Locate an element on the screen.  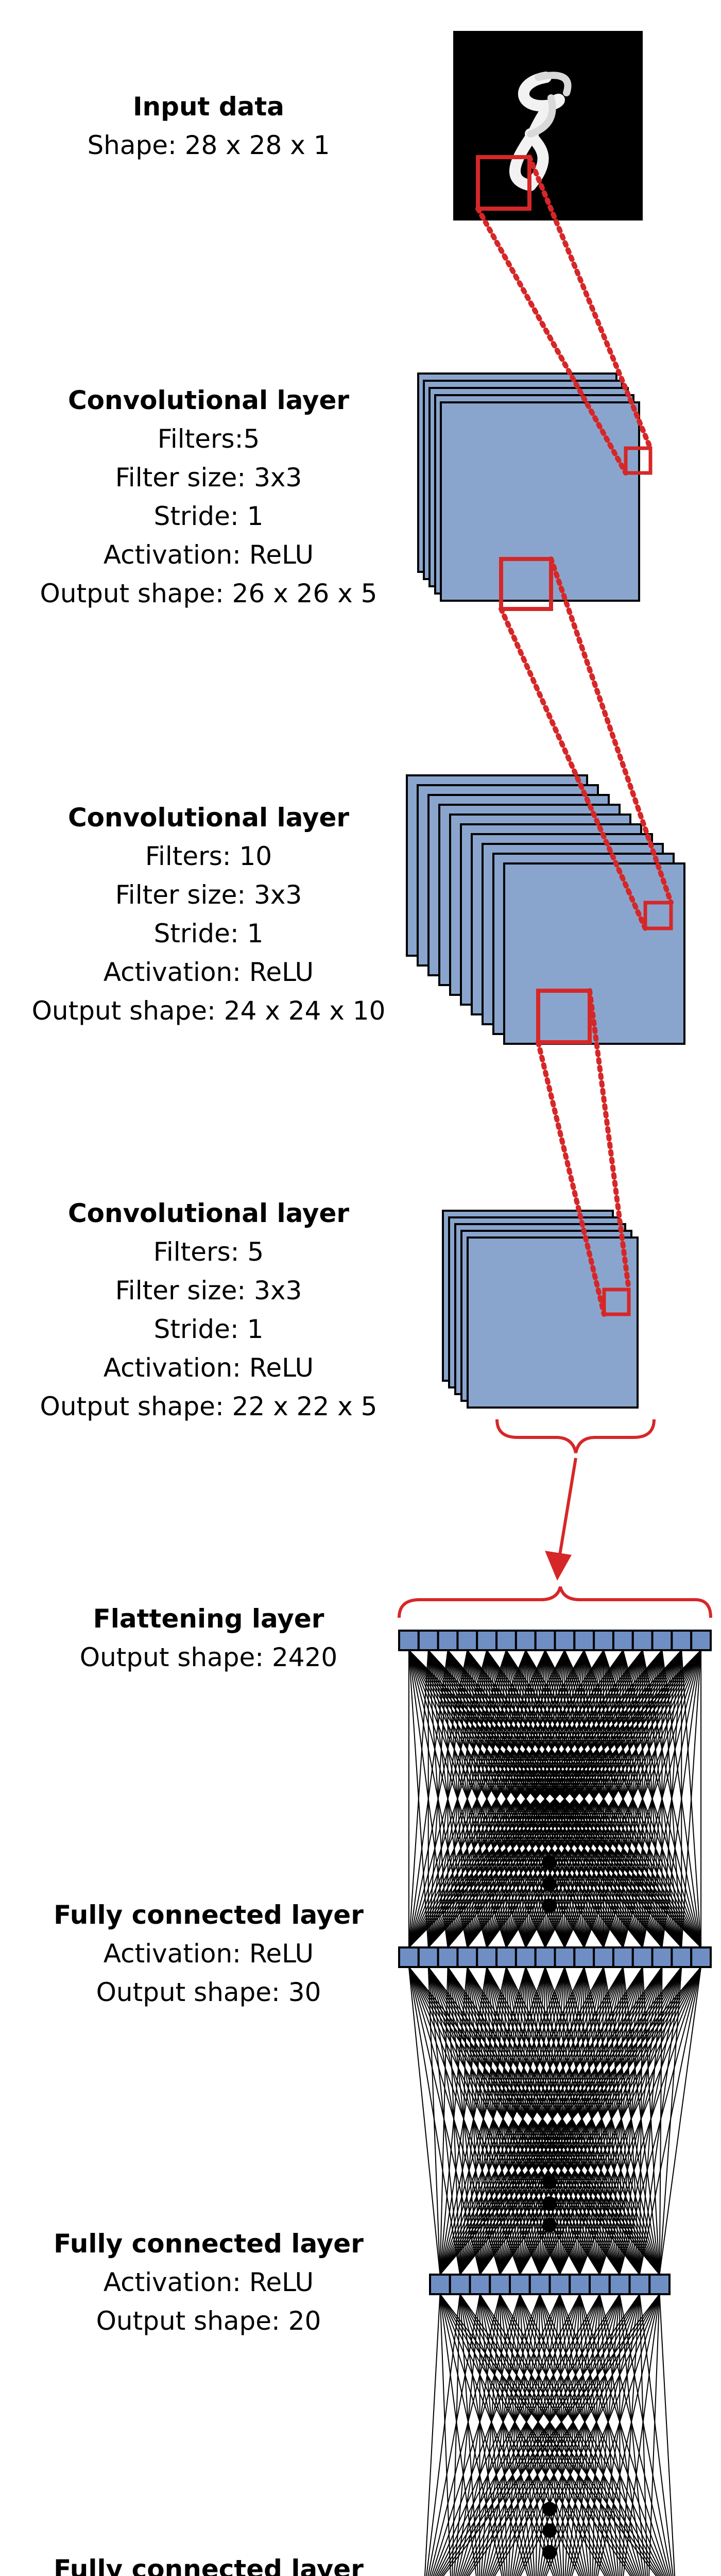
flatten-title: Flattening layer is located at coordinates (208, 1619).